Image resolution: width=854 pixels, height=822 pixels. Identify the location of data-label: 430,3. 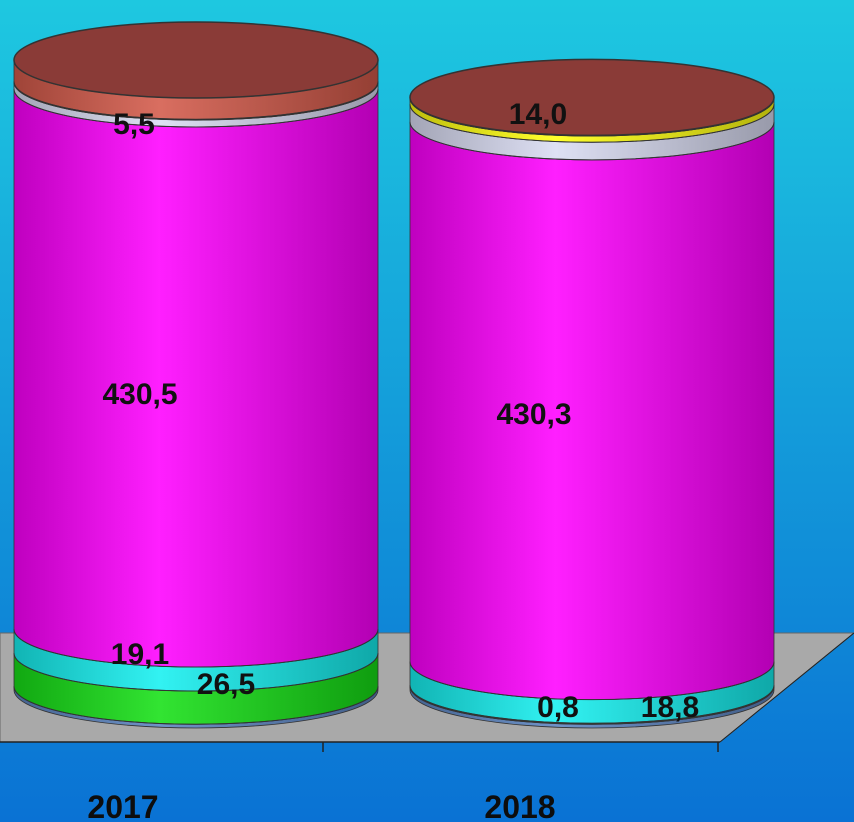
(533, 414).